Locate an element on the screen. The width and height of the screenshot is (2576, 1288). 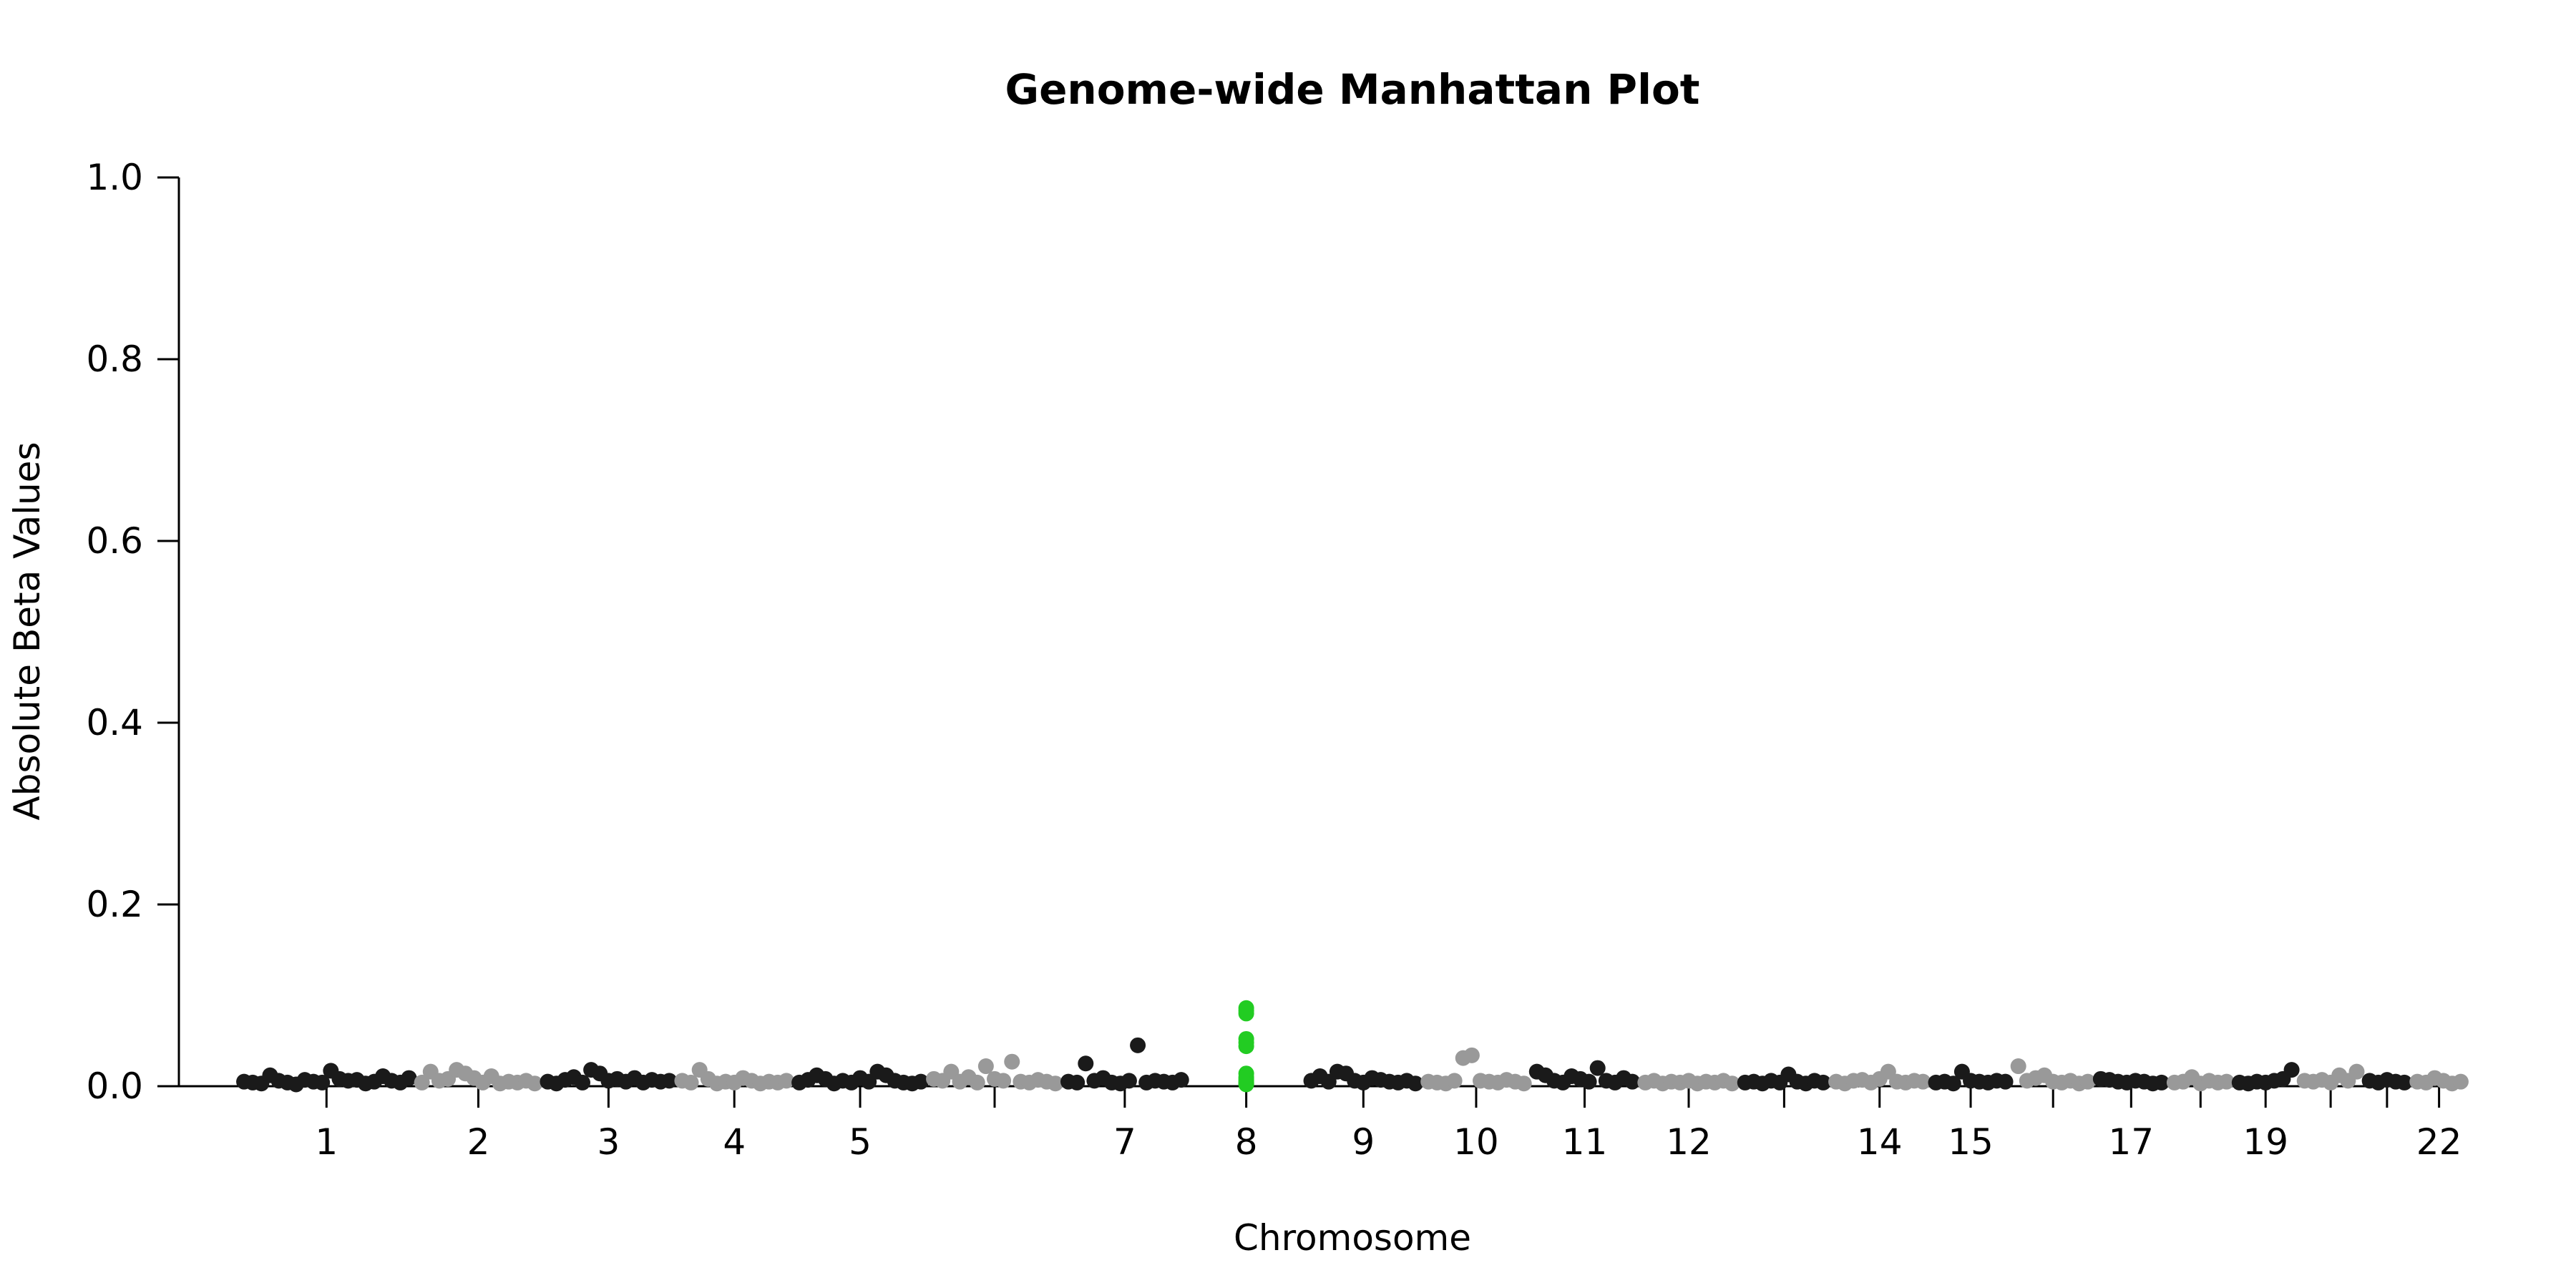
x-tick-label: 15 is located at coordinates (1971, 1142).